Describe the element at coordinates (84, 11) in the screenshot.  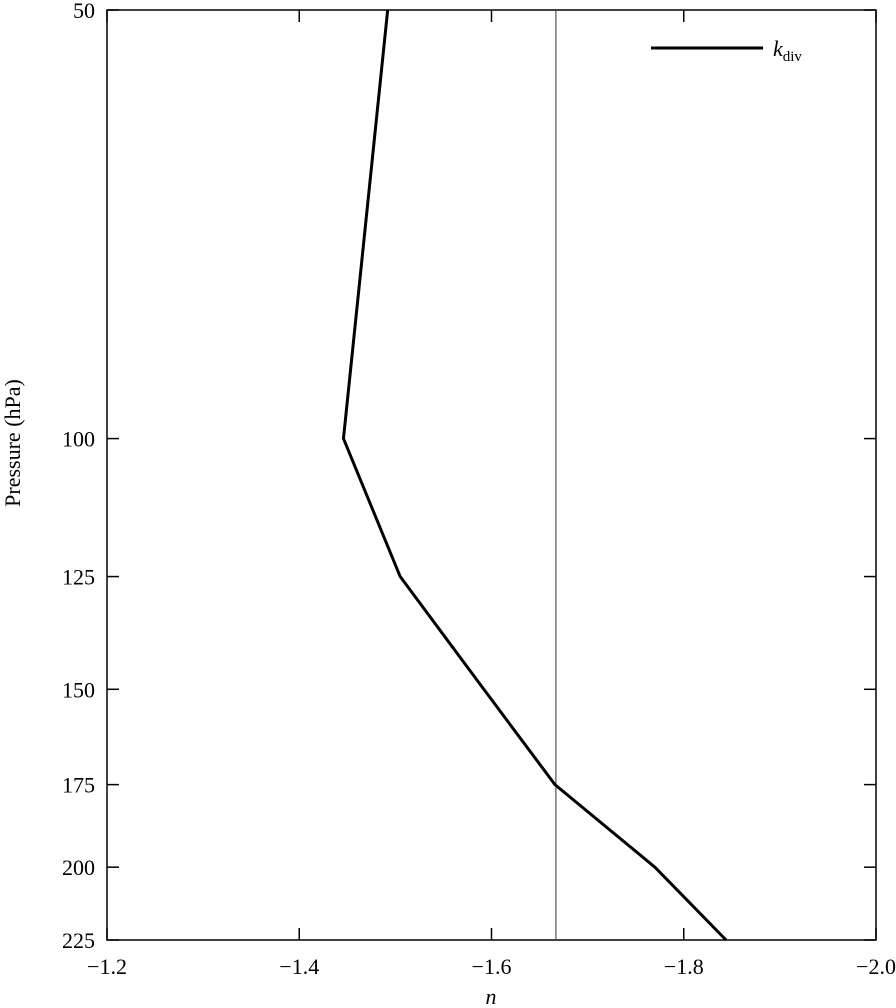
I see `y-tick-label: 50` at that location.